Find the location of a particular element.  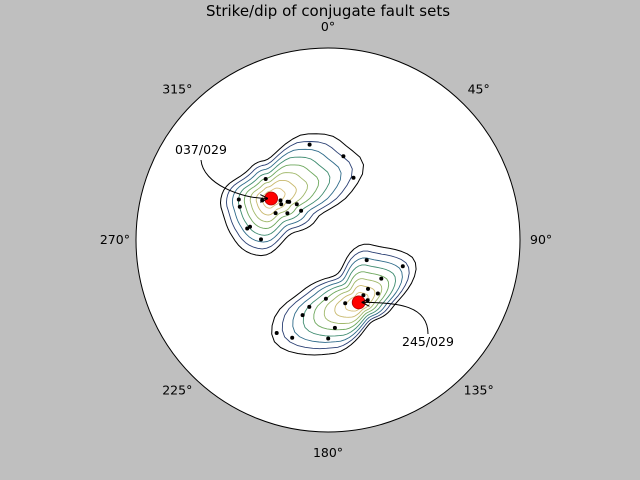

mean-label: 245/029 is located at coordinates (428, 341).